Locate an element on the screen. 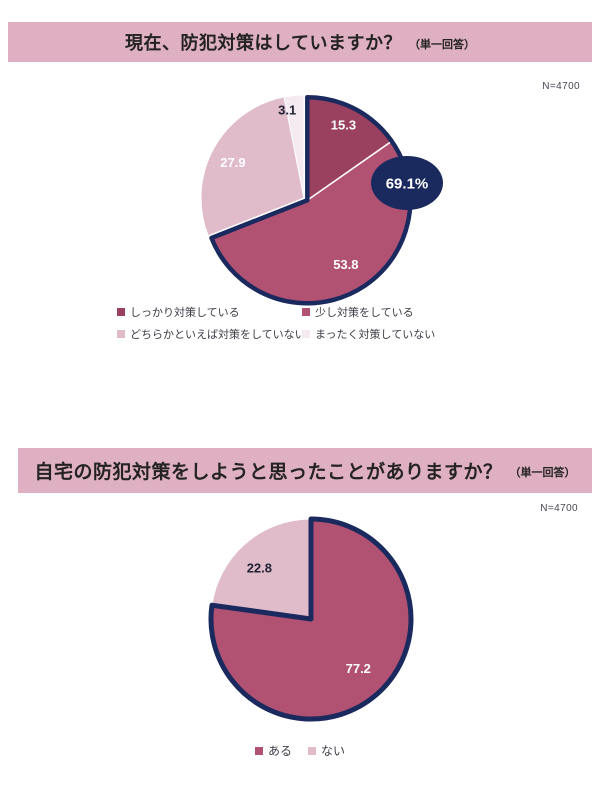 This screenshot has height=800, width=600. chart1-pie: 15.3 53.8 27.9 3.1 69.1% is located at coordinates (321, 200).